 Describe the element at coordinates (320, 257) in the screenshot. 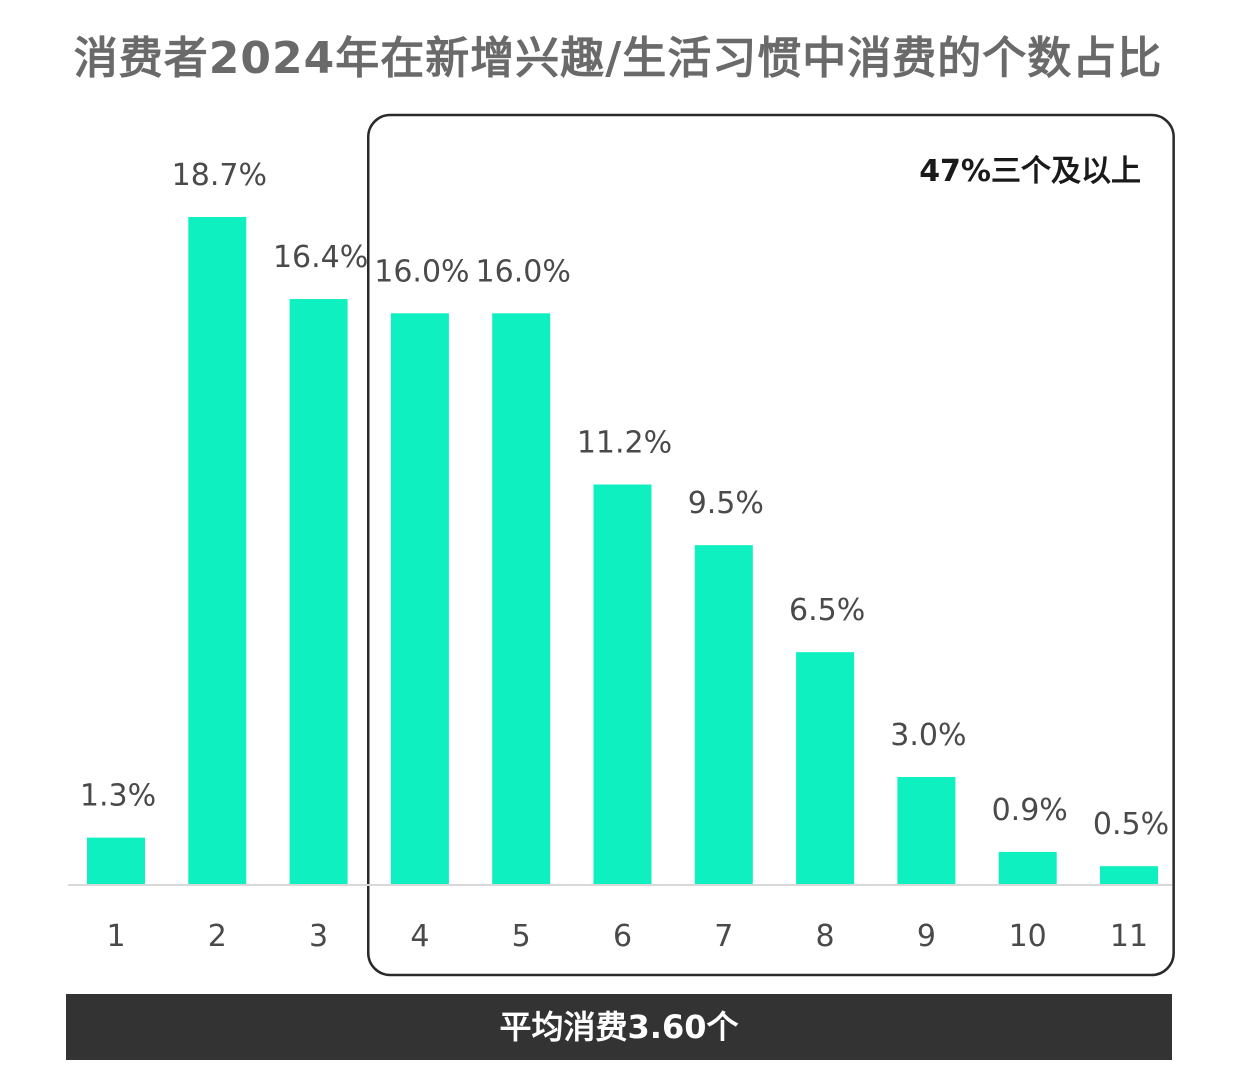

I see `data-label: 16.4%` at that location.